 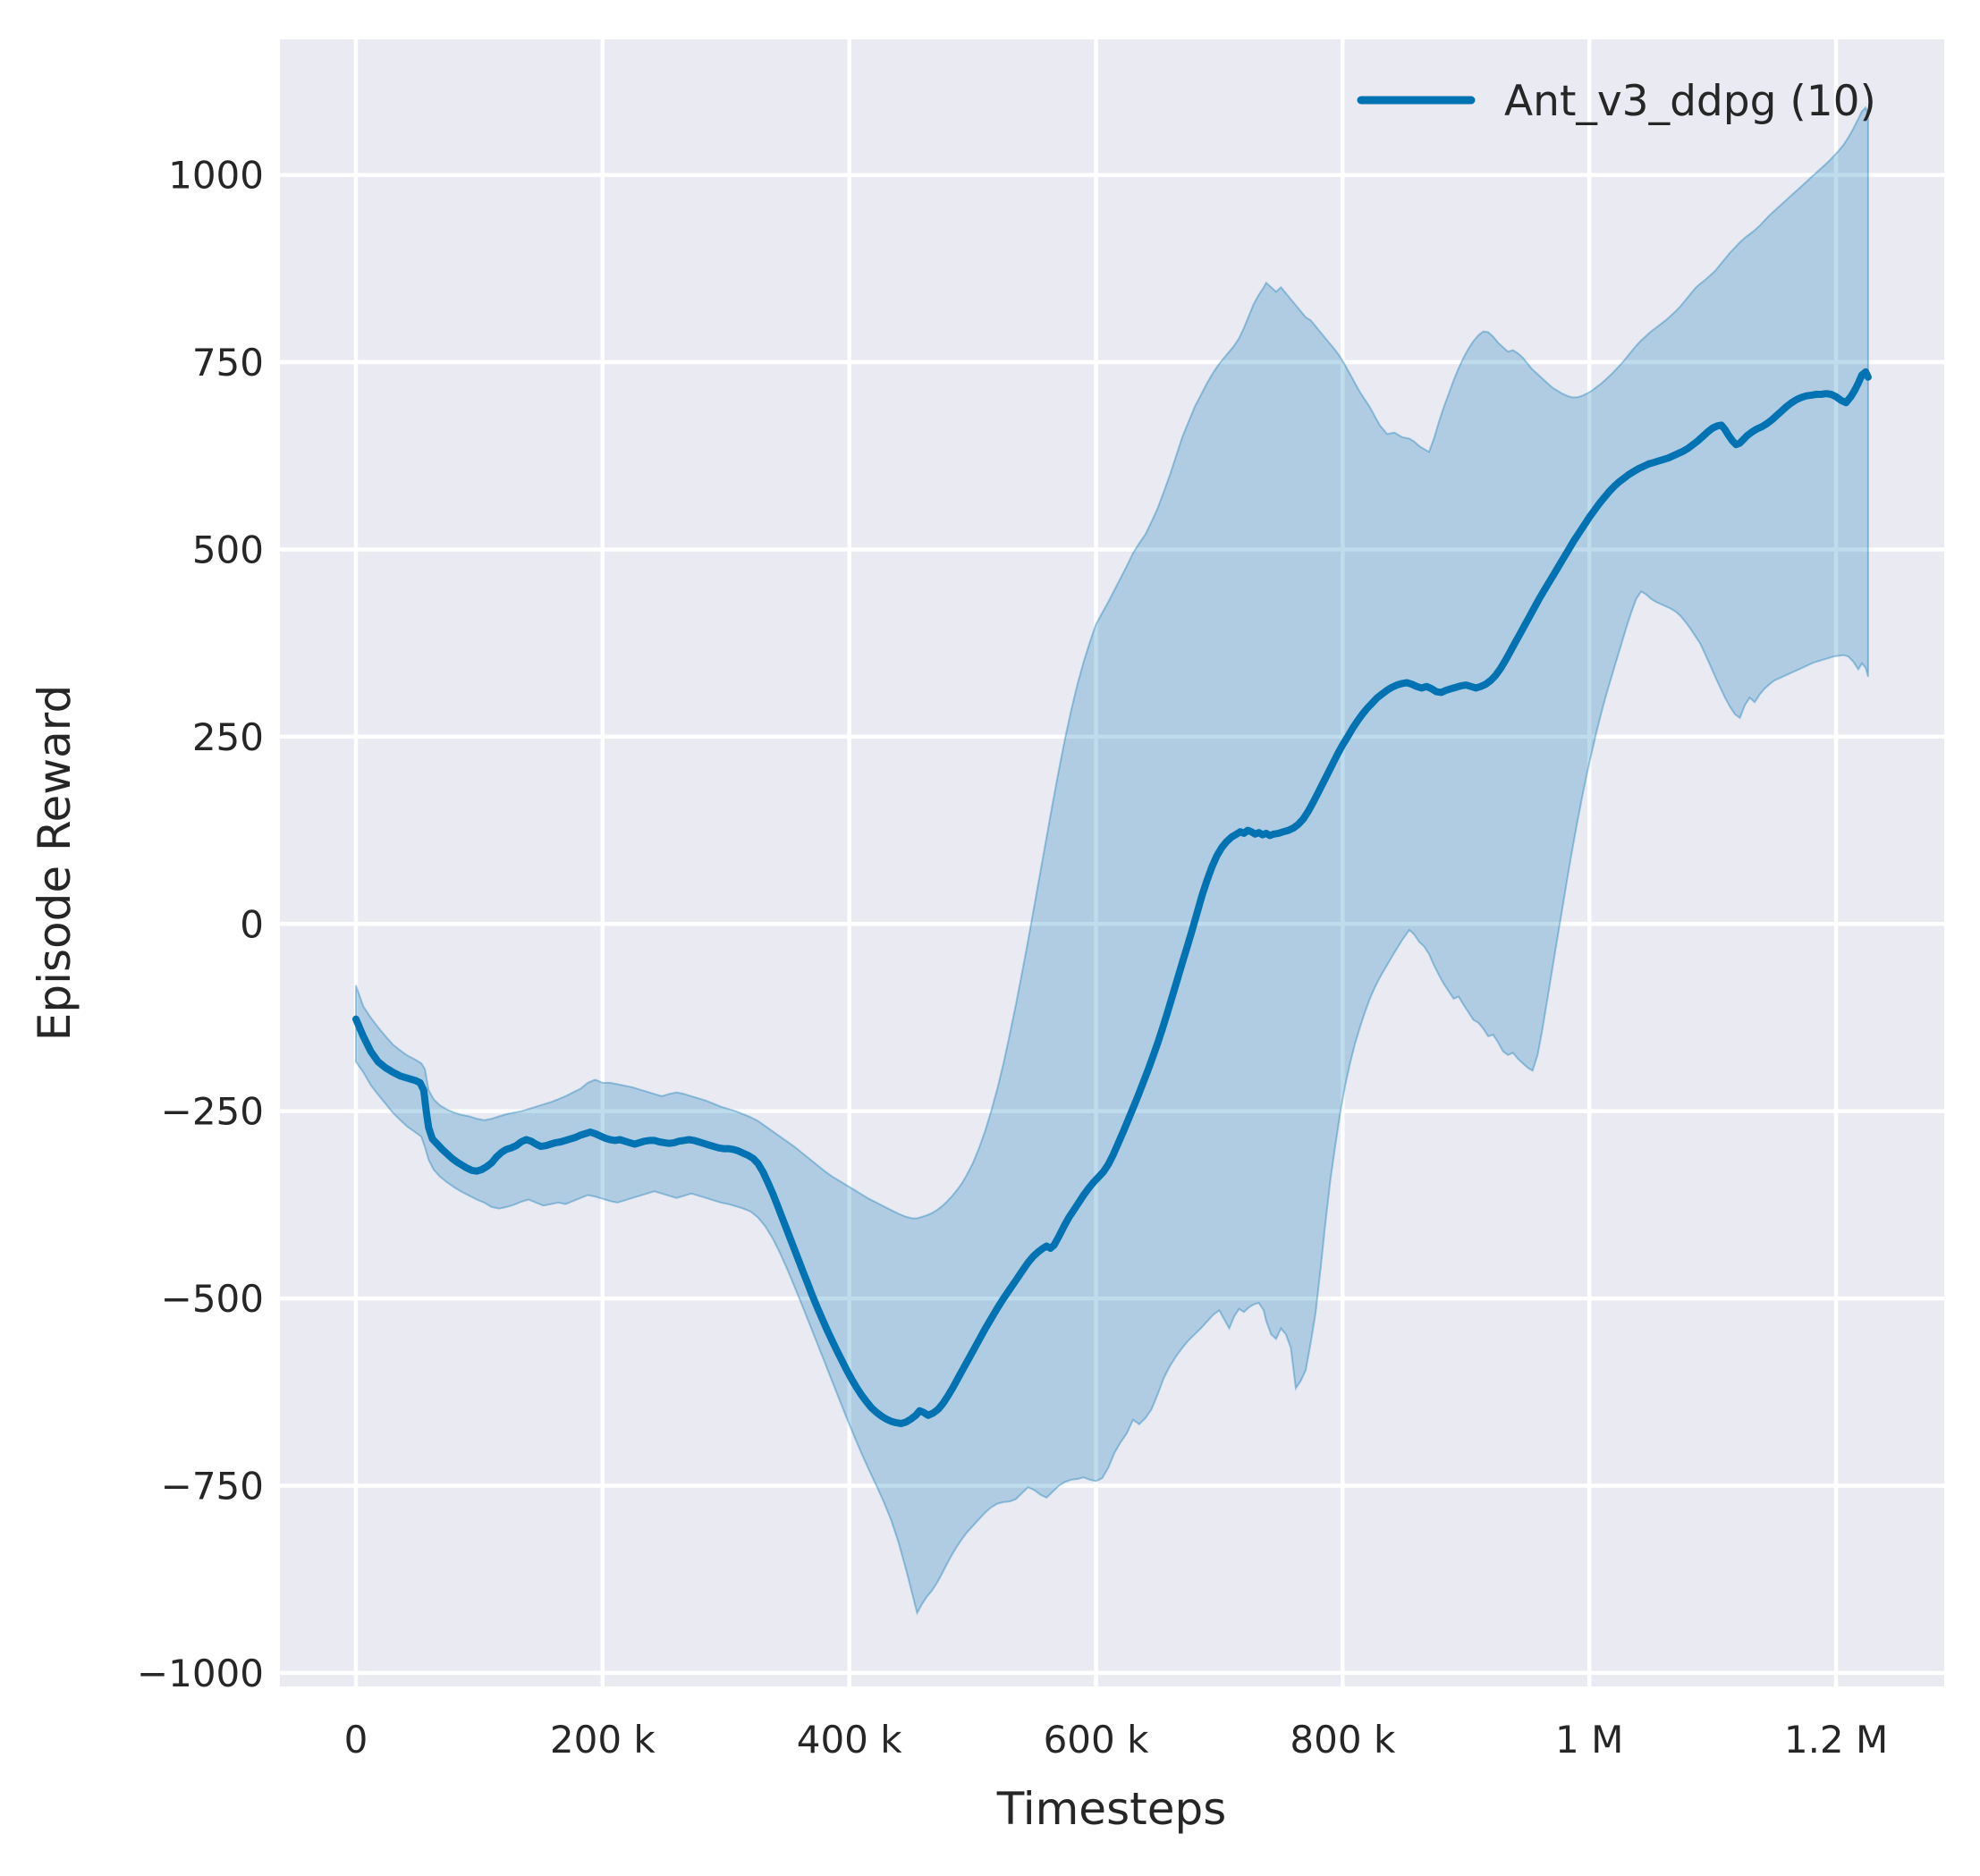 What do you see at coordinates (228, 363) in the screenshot?
I see `y-tick-label: 750` at bounding box center [228, 363].